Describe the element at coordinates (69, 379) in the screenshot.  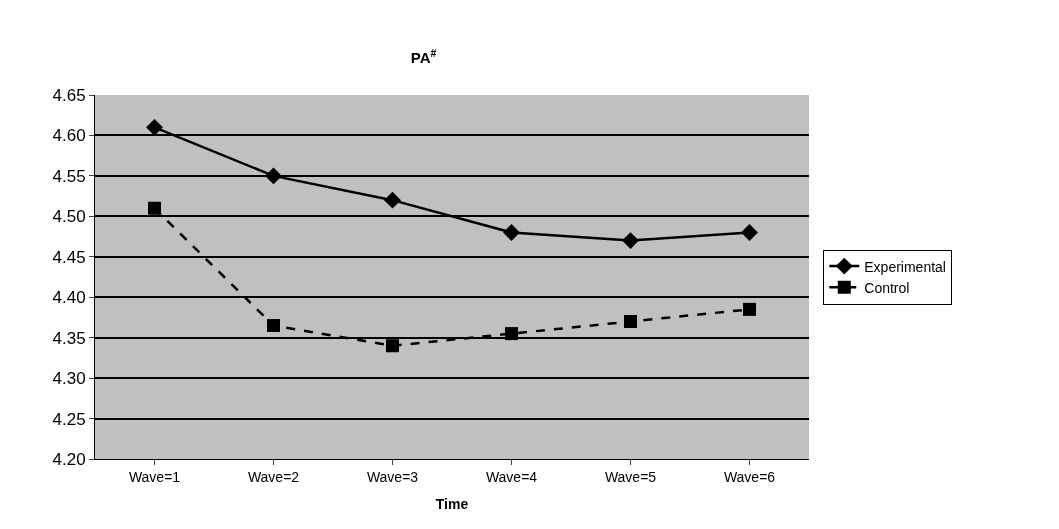
I see `y-tick-label: 4.30` at that location.